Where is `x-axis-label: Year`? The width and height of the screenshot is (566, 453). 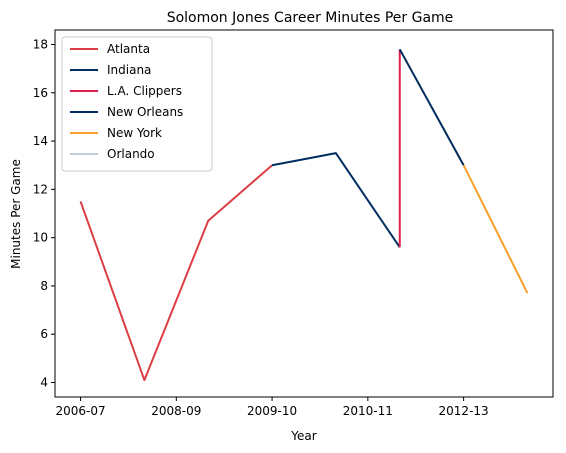
x-axis-label: Year is located at coordinates (303, 436).